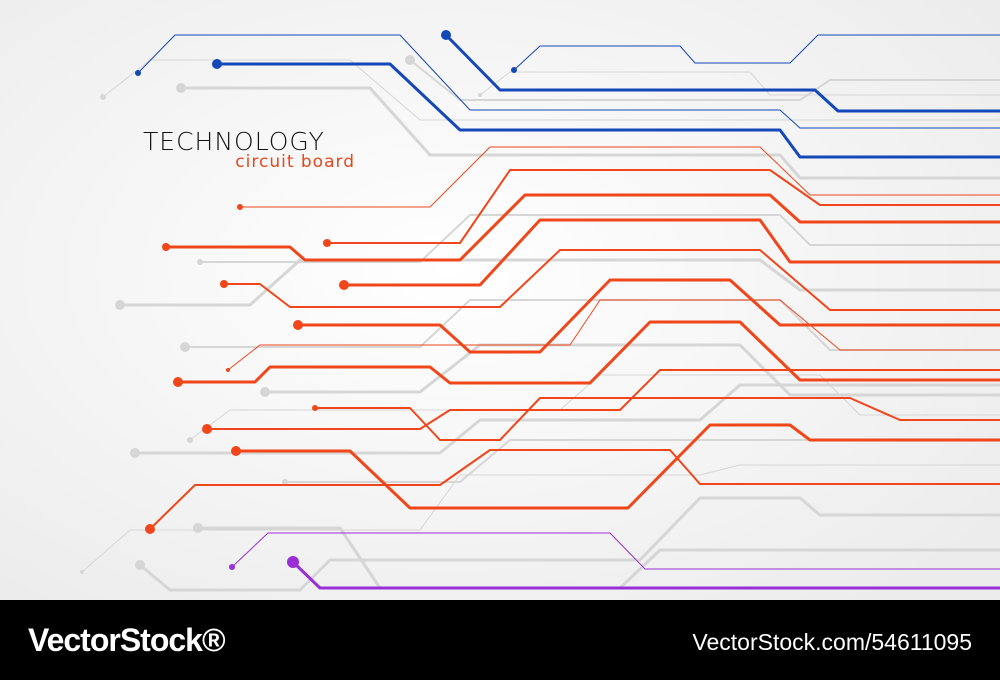 This screenshot has height=680, width=1000. Describe the element at coordinates (127, 640) in the screenshot. I see `footer-brand: VectorStock®` at that location.